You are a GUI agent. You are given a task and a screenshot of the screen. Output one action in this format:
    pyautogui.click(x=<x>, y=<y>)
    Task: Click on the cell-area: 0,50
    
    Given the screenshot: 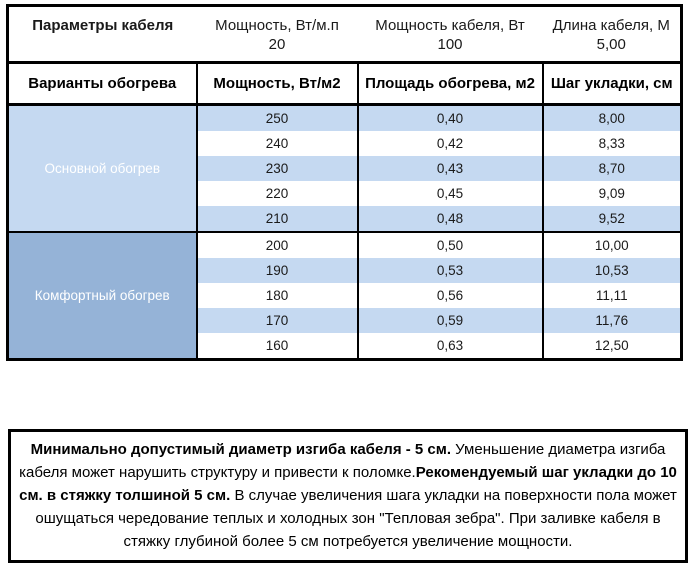 What is the action you would take?
    pyautogui.click(x=450, y=244)
    